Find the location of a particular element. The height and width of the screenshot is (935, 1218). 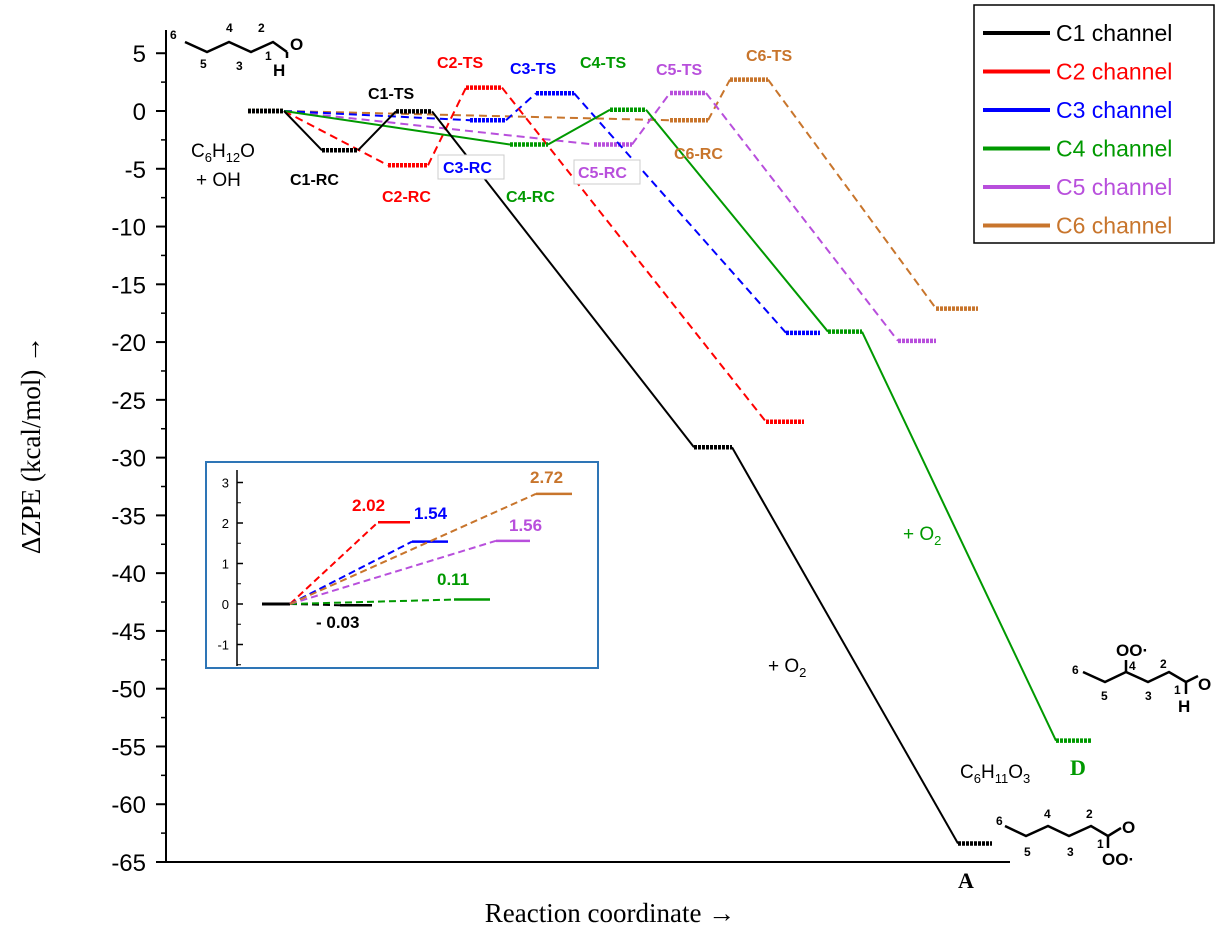

c3-rc-label-box is located at coordinates (471, 167).